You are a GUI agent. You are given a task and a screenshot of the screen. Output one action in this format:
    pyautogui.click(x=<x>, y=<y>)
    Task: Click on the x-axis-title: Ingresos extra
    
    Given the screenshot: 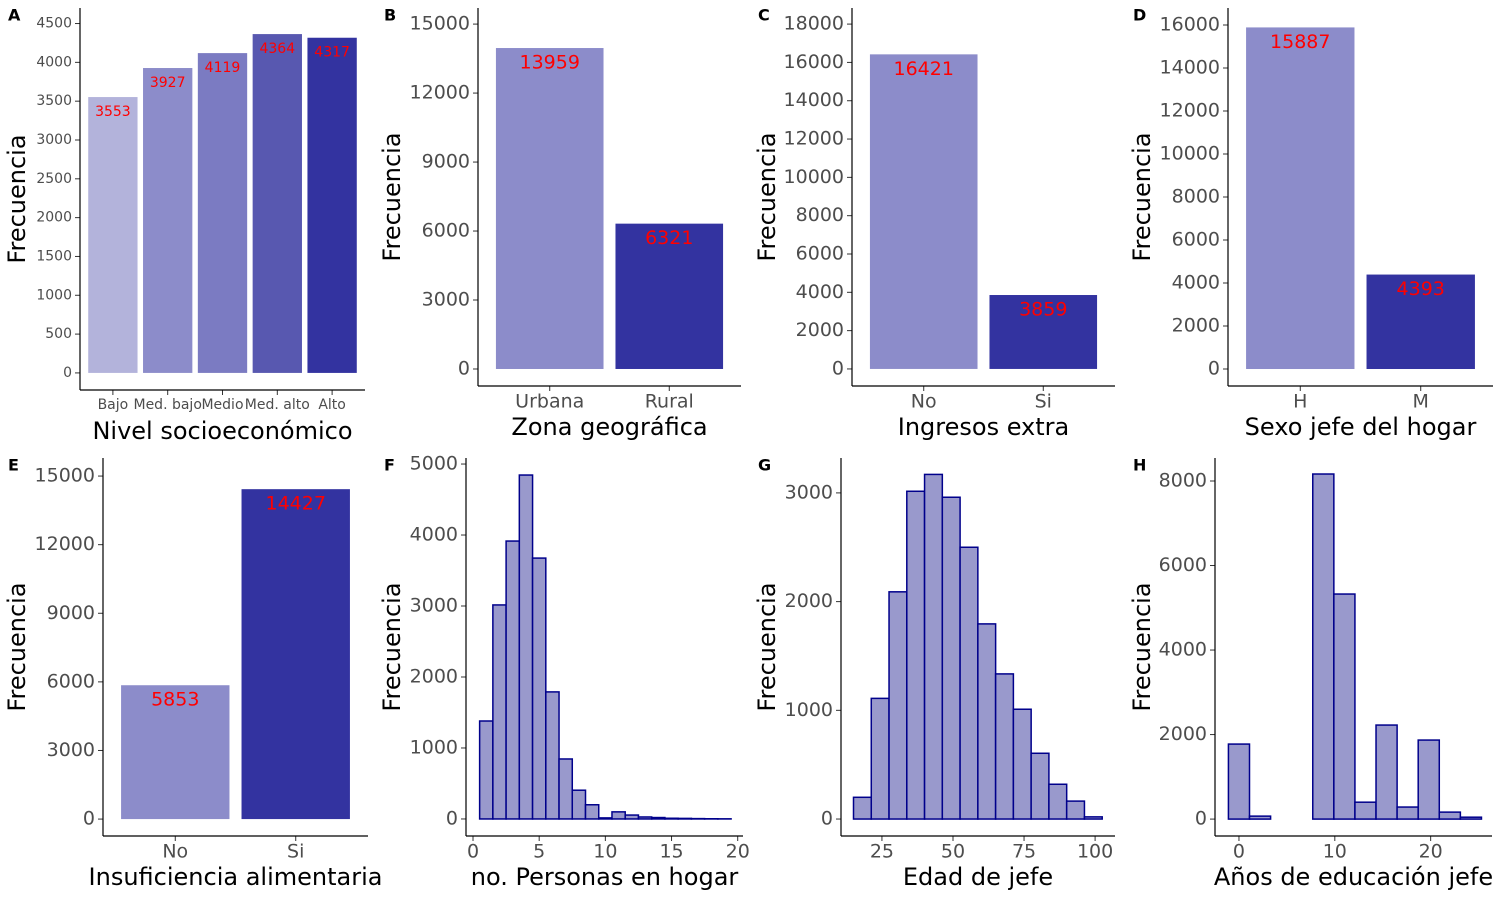 What is the action you would take?
    pyautogui.click(x=983, y=427)
    